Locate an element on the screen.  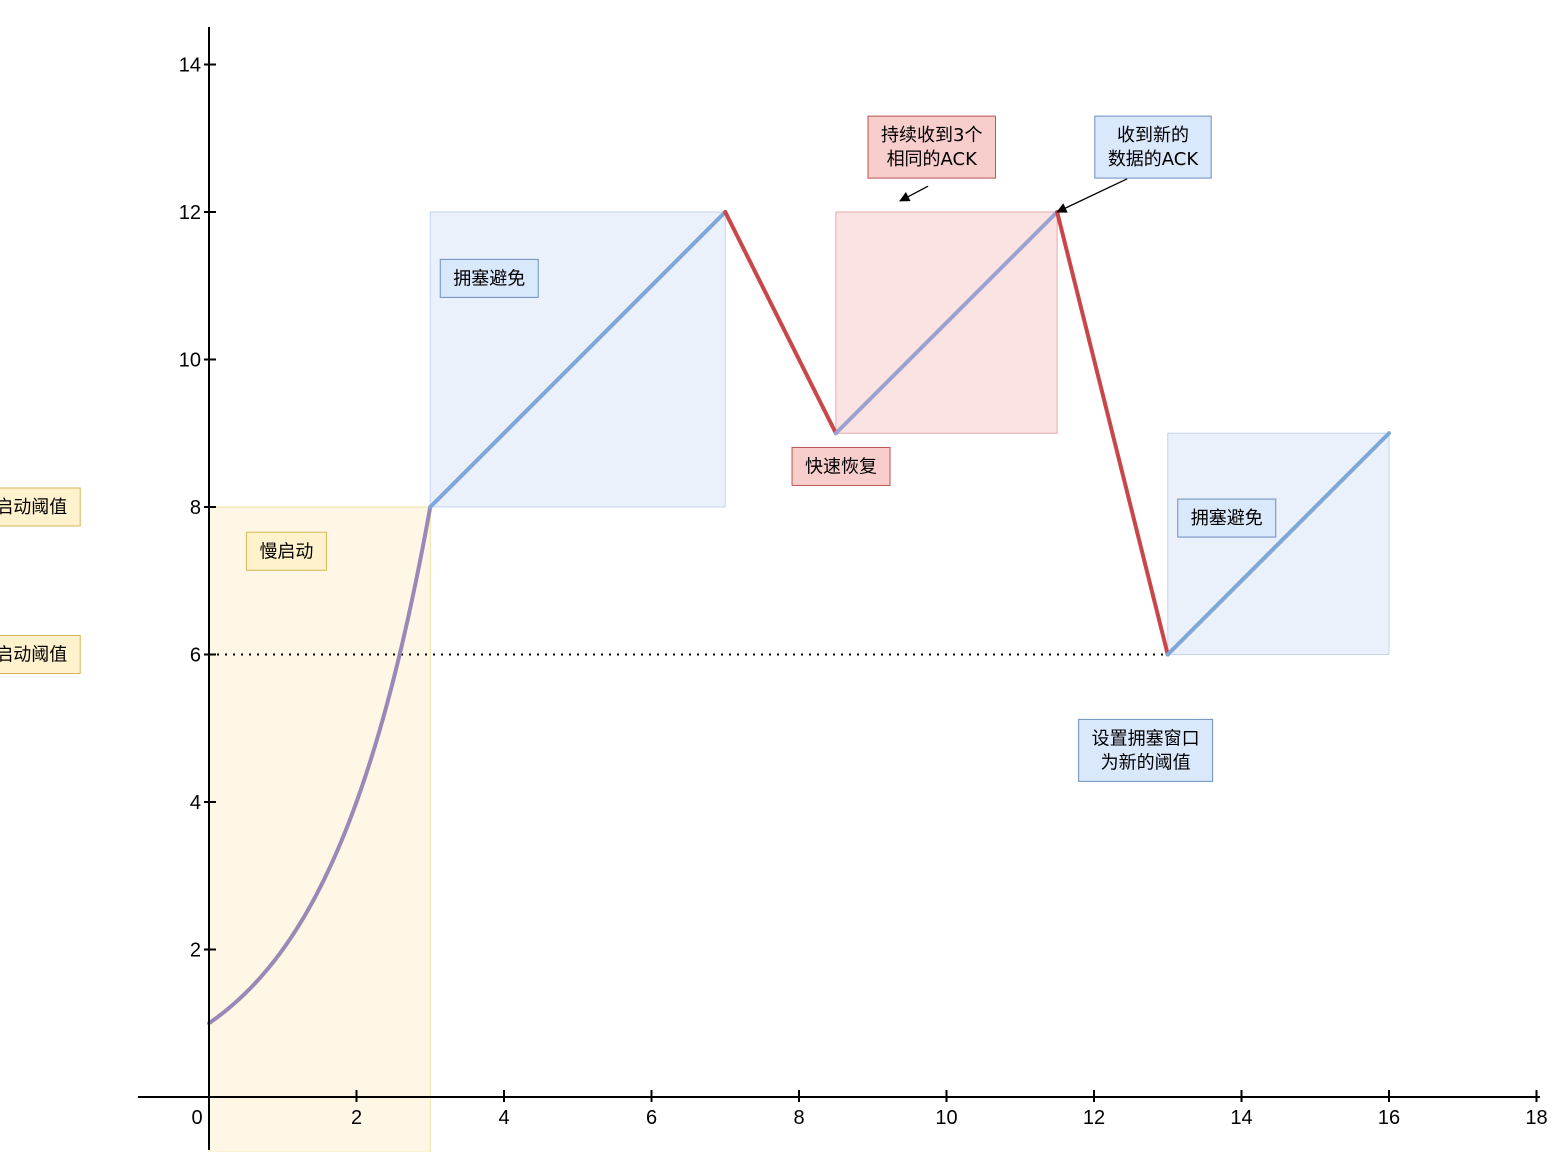
y-tick-label-14: 14 is located at coordinates (190, 66).